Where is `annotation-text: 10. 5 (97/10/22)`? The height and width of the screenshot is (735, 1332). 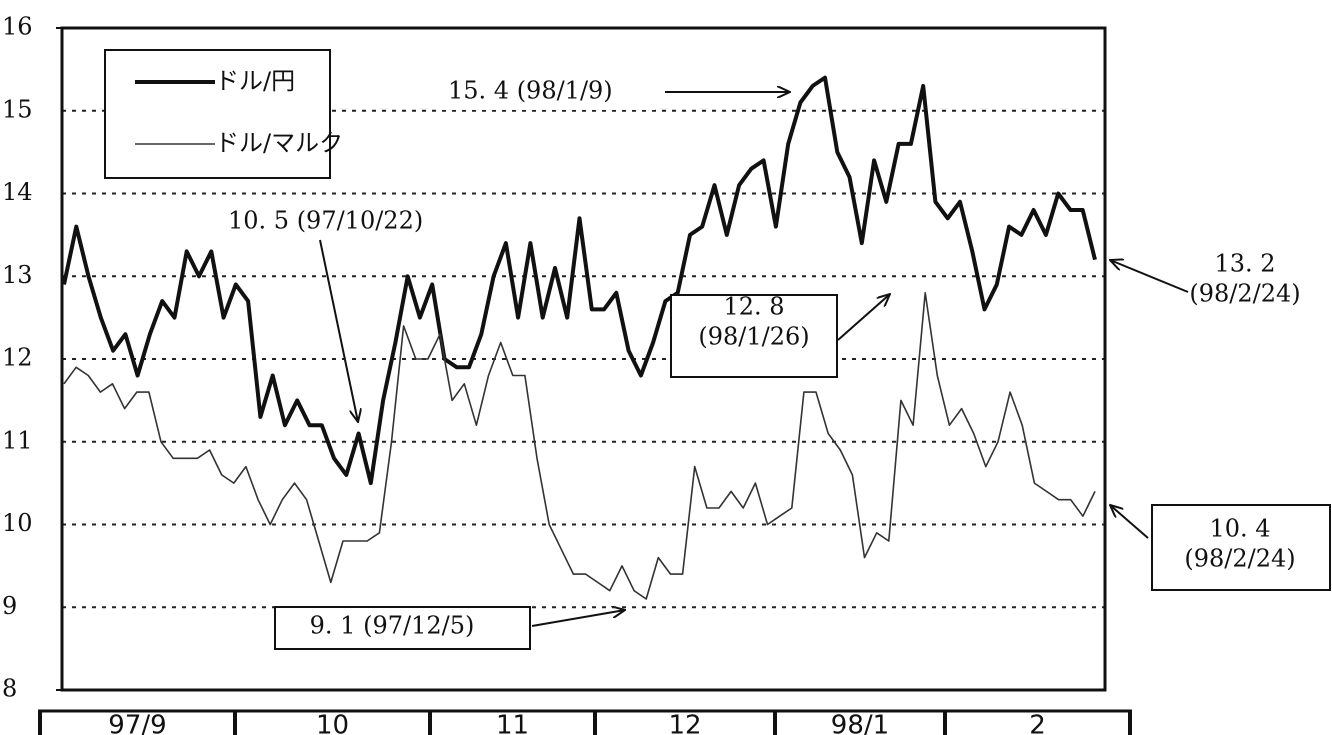 annotation-text: 10. 5 (97/10/22) is located at coordinates (325, 221).